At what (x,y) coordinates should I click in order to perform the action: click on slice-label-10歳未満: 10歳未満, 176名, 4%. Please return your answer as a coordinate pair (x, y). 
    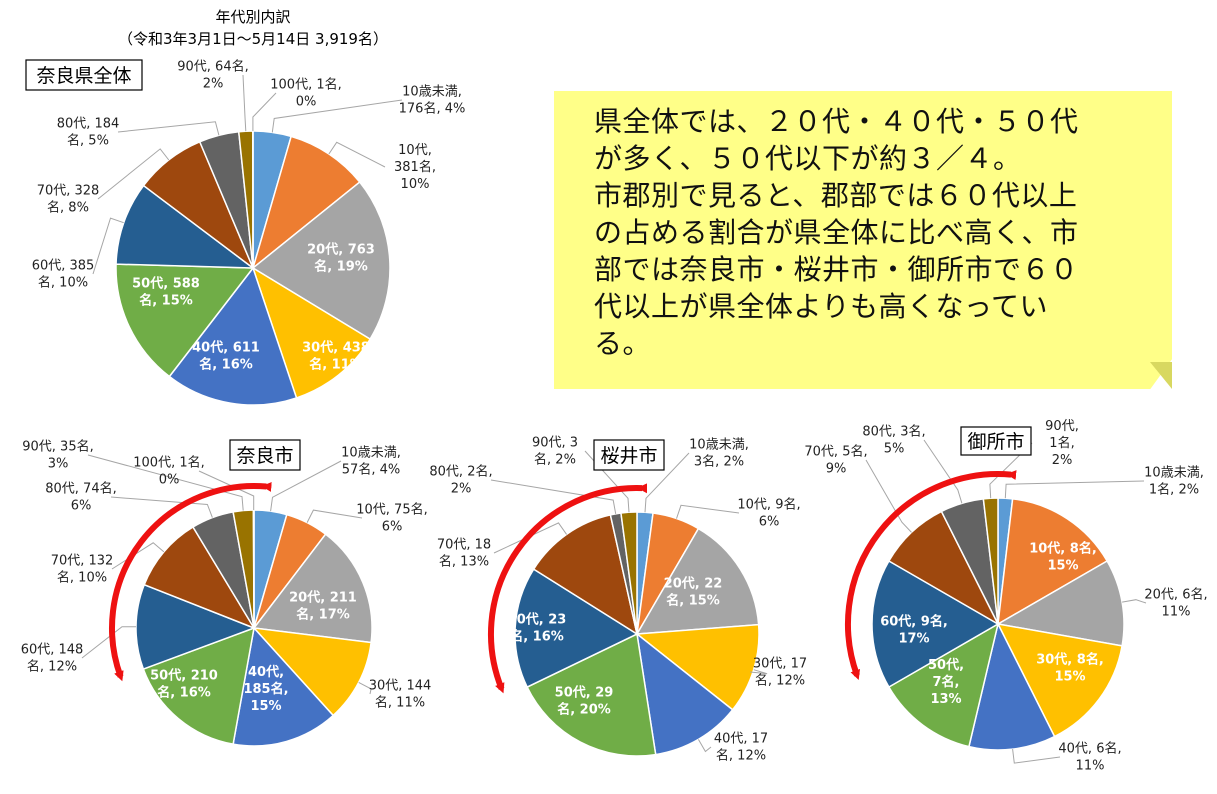
    Looking at the image, I should click on (432, 101).